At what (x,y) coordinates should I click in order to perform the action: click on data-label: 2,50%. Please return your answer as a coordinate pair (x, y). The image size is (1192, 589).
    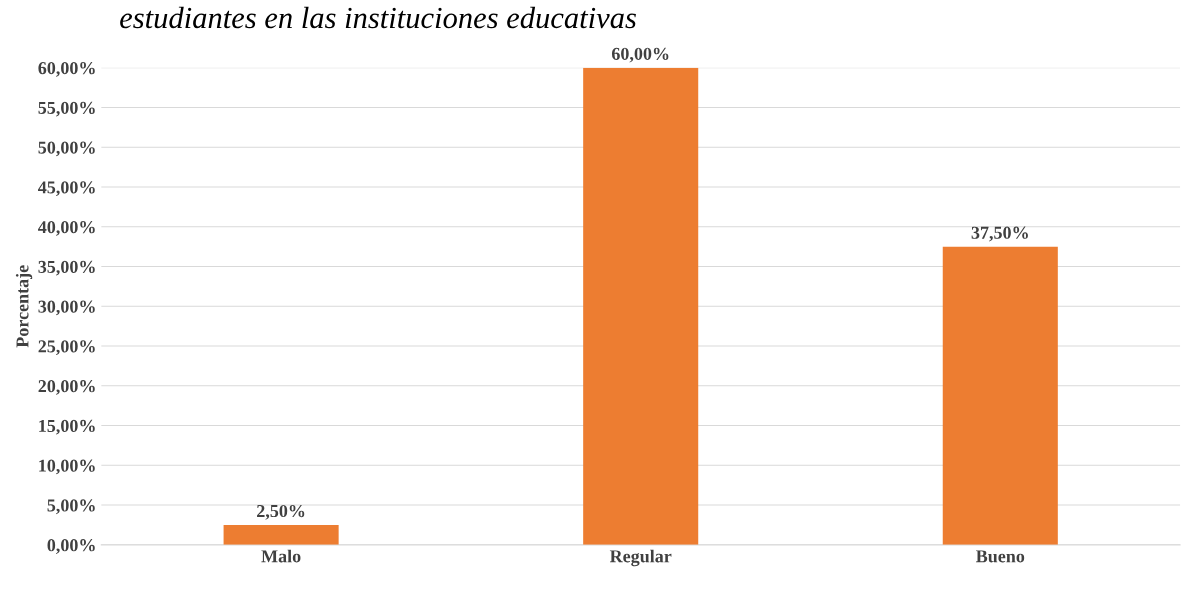
    Looking at the image, I should click on (281, 512).